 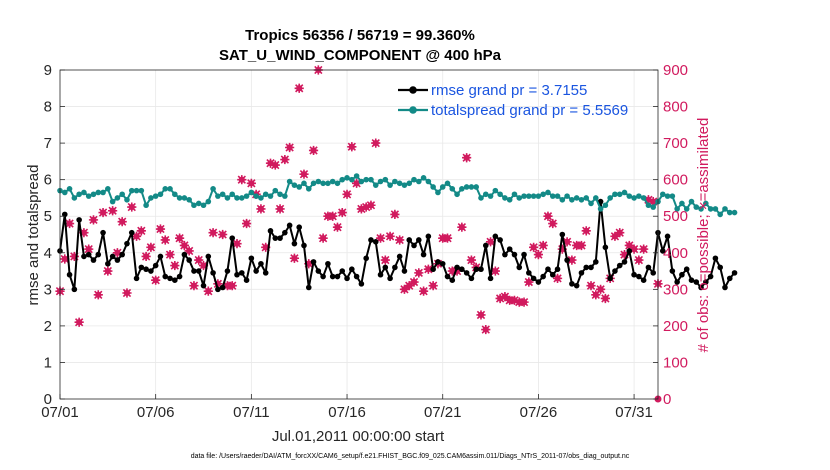 I want to click on x-tick-label: 07/01, so click(x=60, y=412).